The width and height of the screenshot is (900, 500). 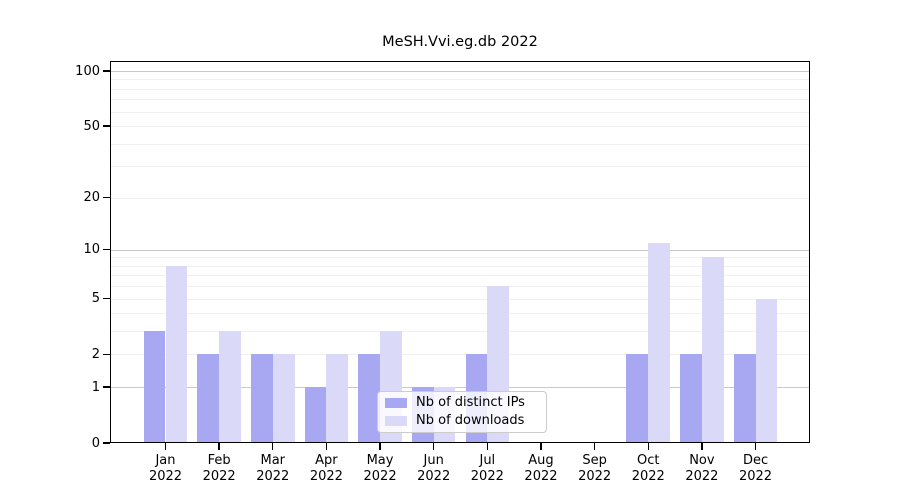 I want to click on x-tick-label-line: Jan, so click(x=165, y=460).